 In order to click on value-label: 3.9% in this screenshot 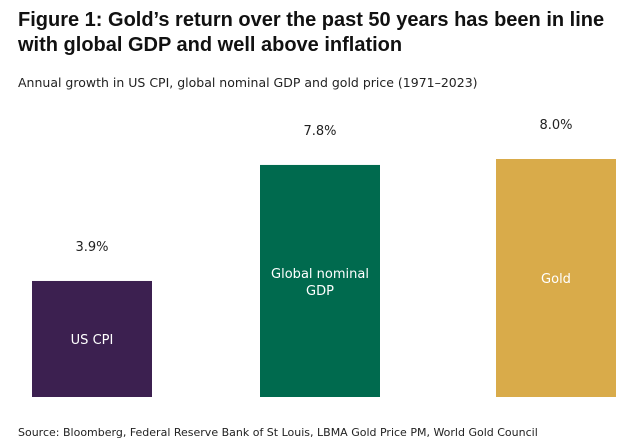, I will do `click(91, 247)`.